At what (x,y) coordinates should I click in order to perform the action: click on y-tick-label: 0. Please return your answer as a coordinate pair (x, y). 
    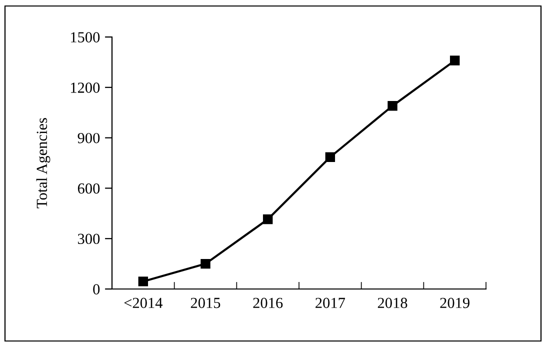
    Looking at the image, I should click on (96, 289).